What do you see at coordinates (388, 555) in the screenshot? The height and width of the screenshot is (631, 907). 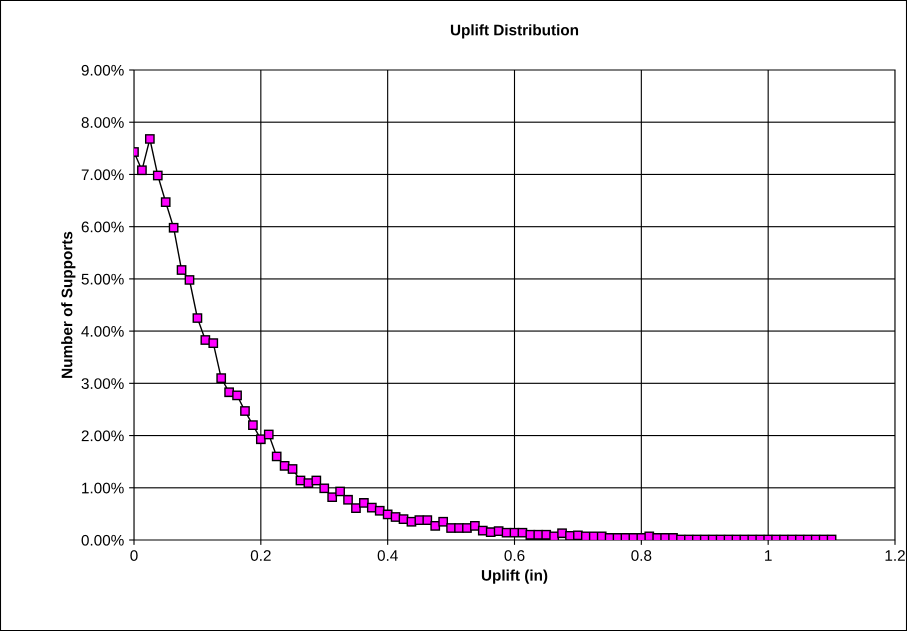 I see `x-tick-label: 0.4` at bounding box center [388, 555].